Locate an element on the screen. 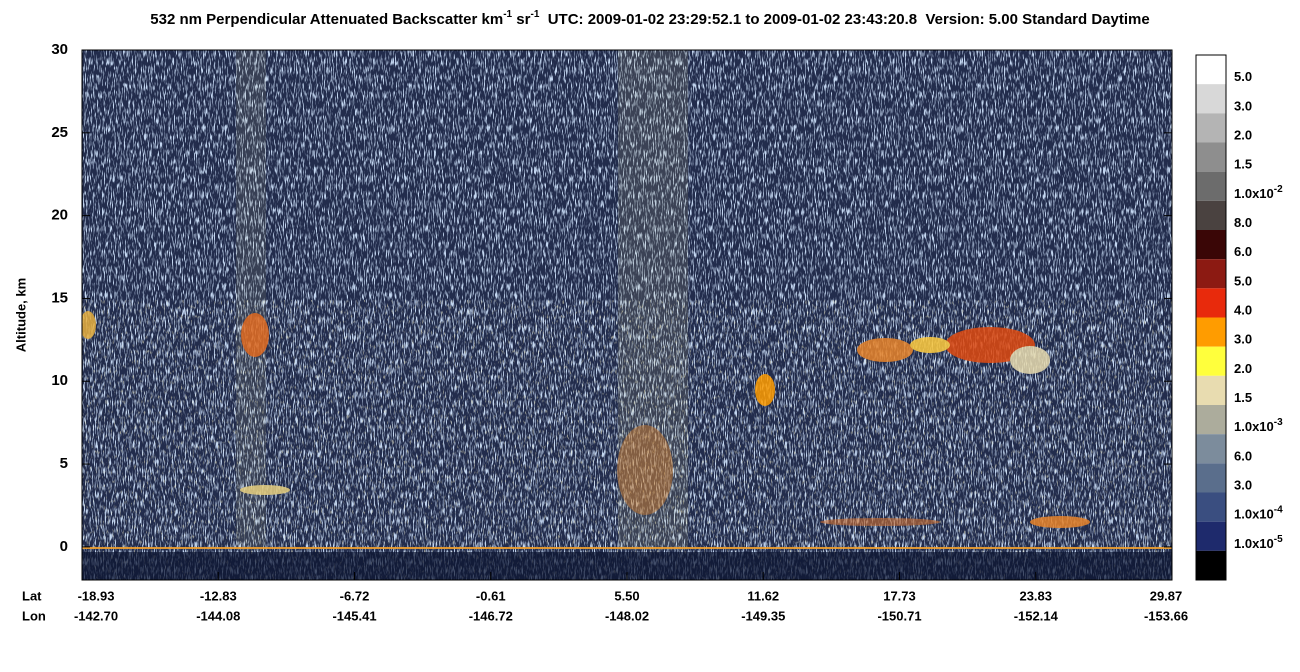 This screenshot has width=1300, height=672. x-tick-label: 29.87 is located at coordinates (1166, 595).